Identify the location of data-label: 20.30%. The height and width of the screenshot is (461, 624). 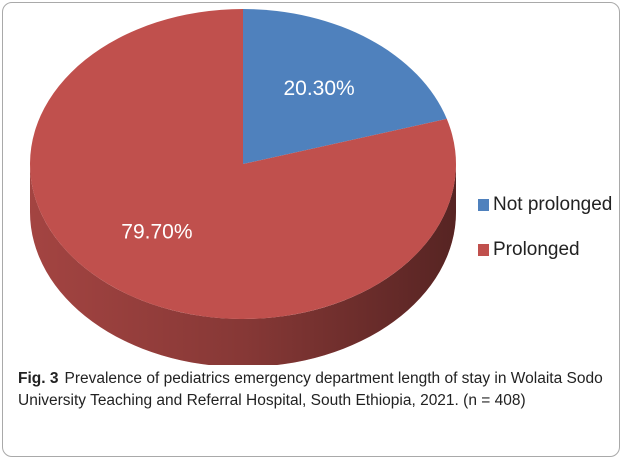
(318, 88).